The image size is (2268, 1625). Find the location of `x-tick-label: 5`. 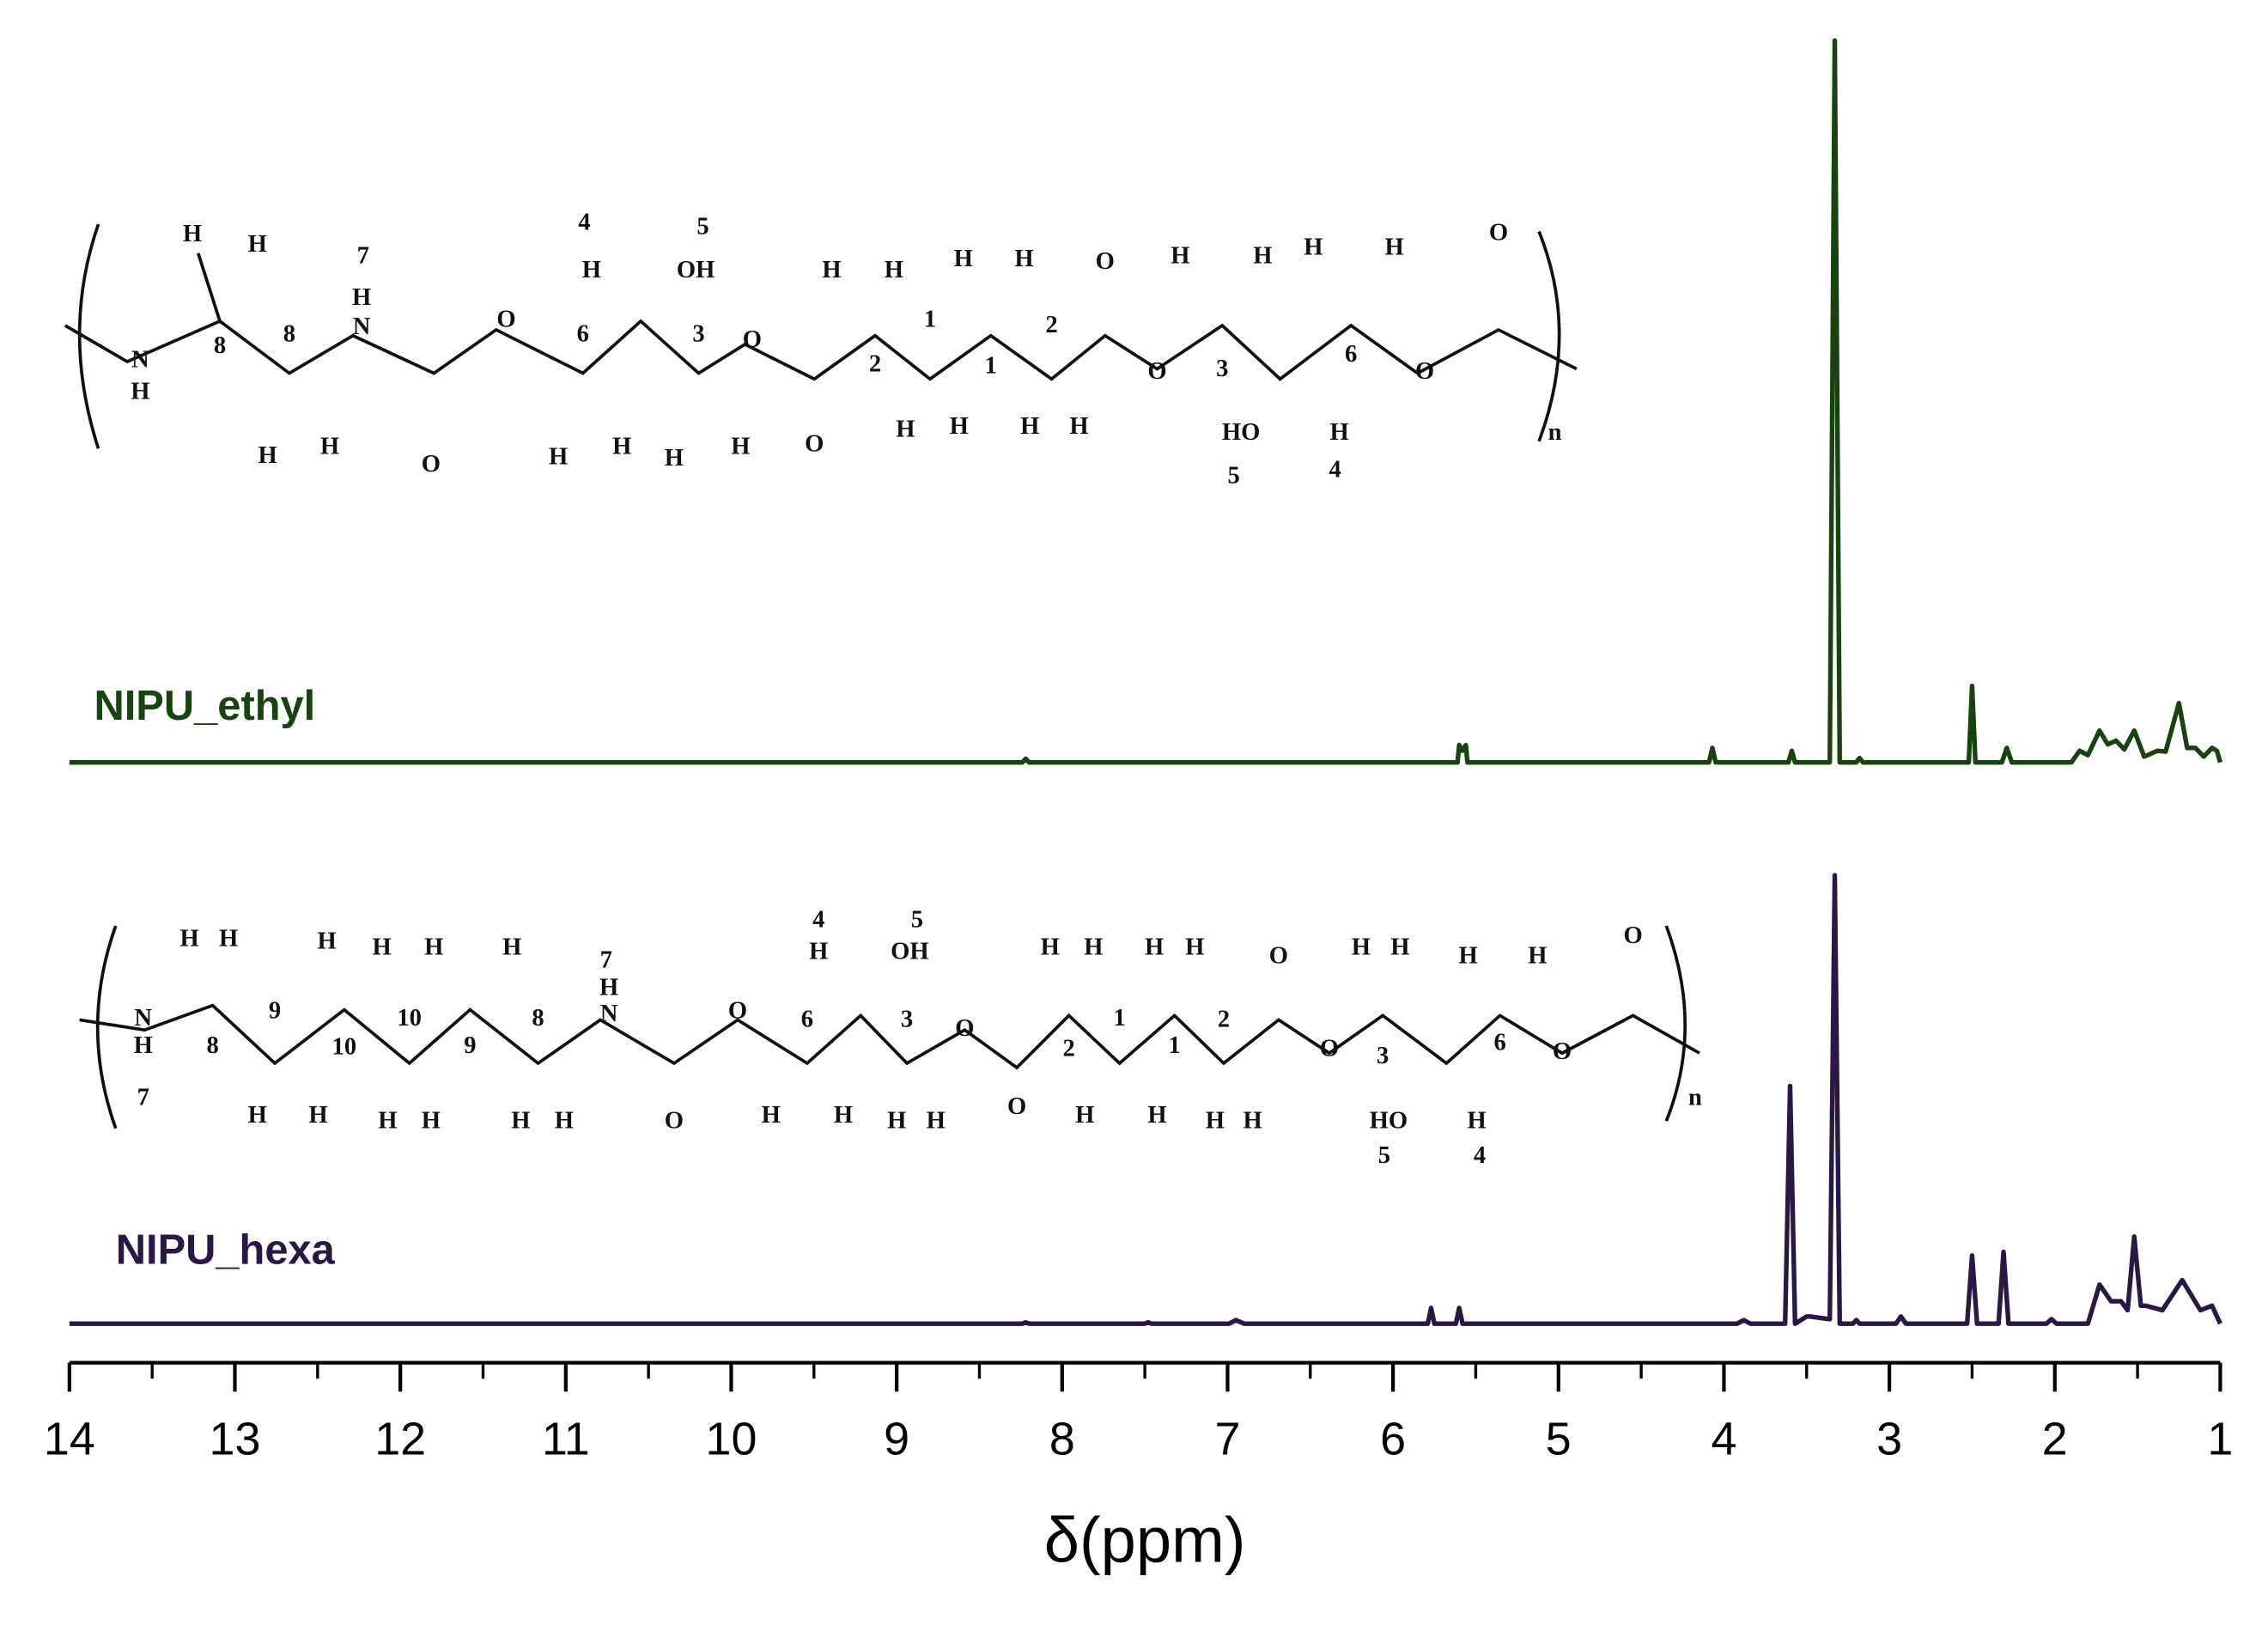

x-tick-label: 5 is located at coordinates (1559, 1438).